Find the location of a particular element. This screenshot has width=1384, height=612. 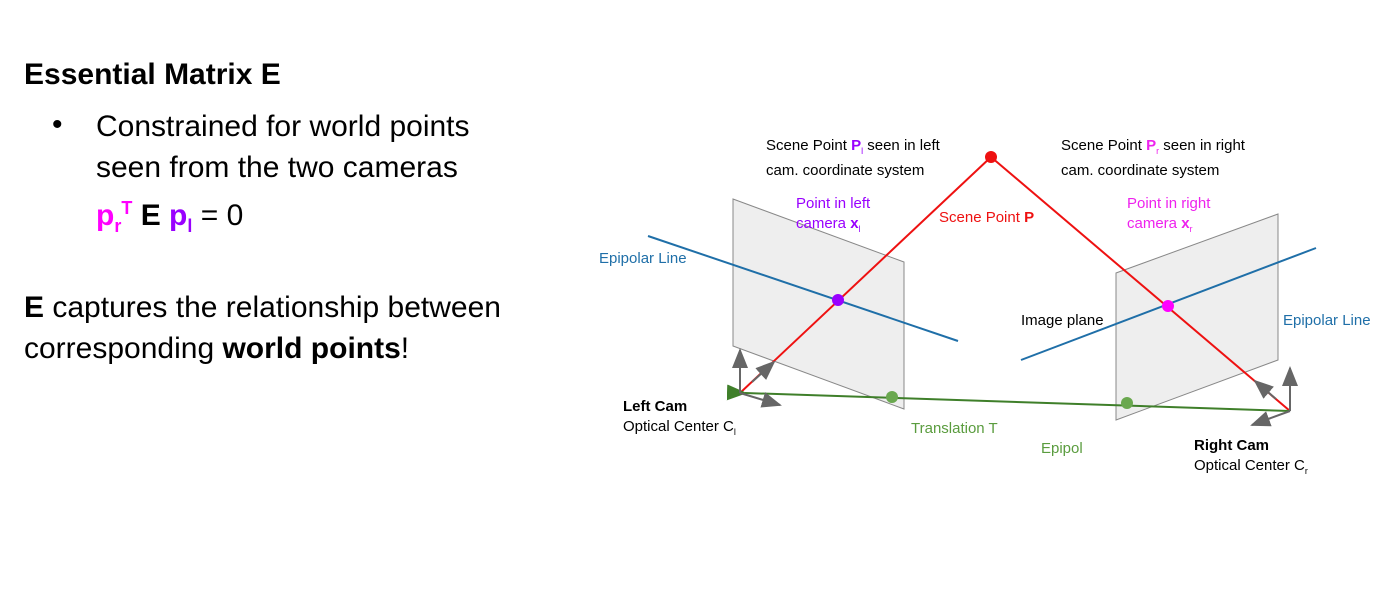

right-cam-label: Right Cam Optical Center Cr is located at coordinates (1251, 458).